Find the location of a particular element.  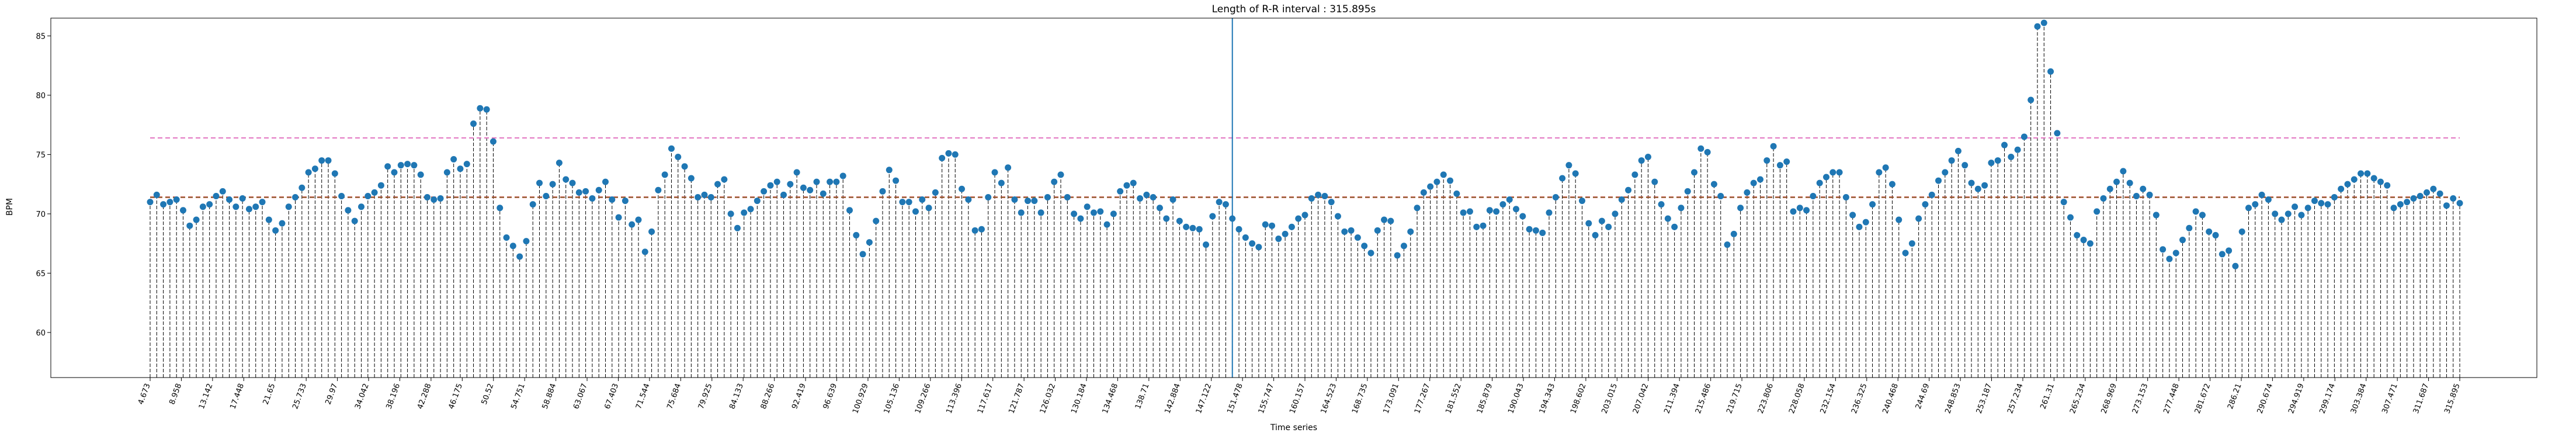

x-tick-label: 42.288 is located at coordinates (424, 396).